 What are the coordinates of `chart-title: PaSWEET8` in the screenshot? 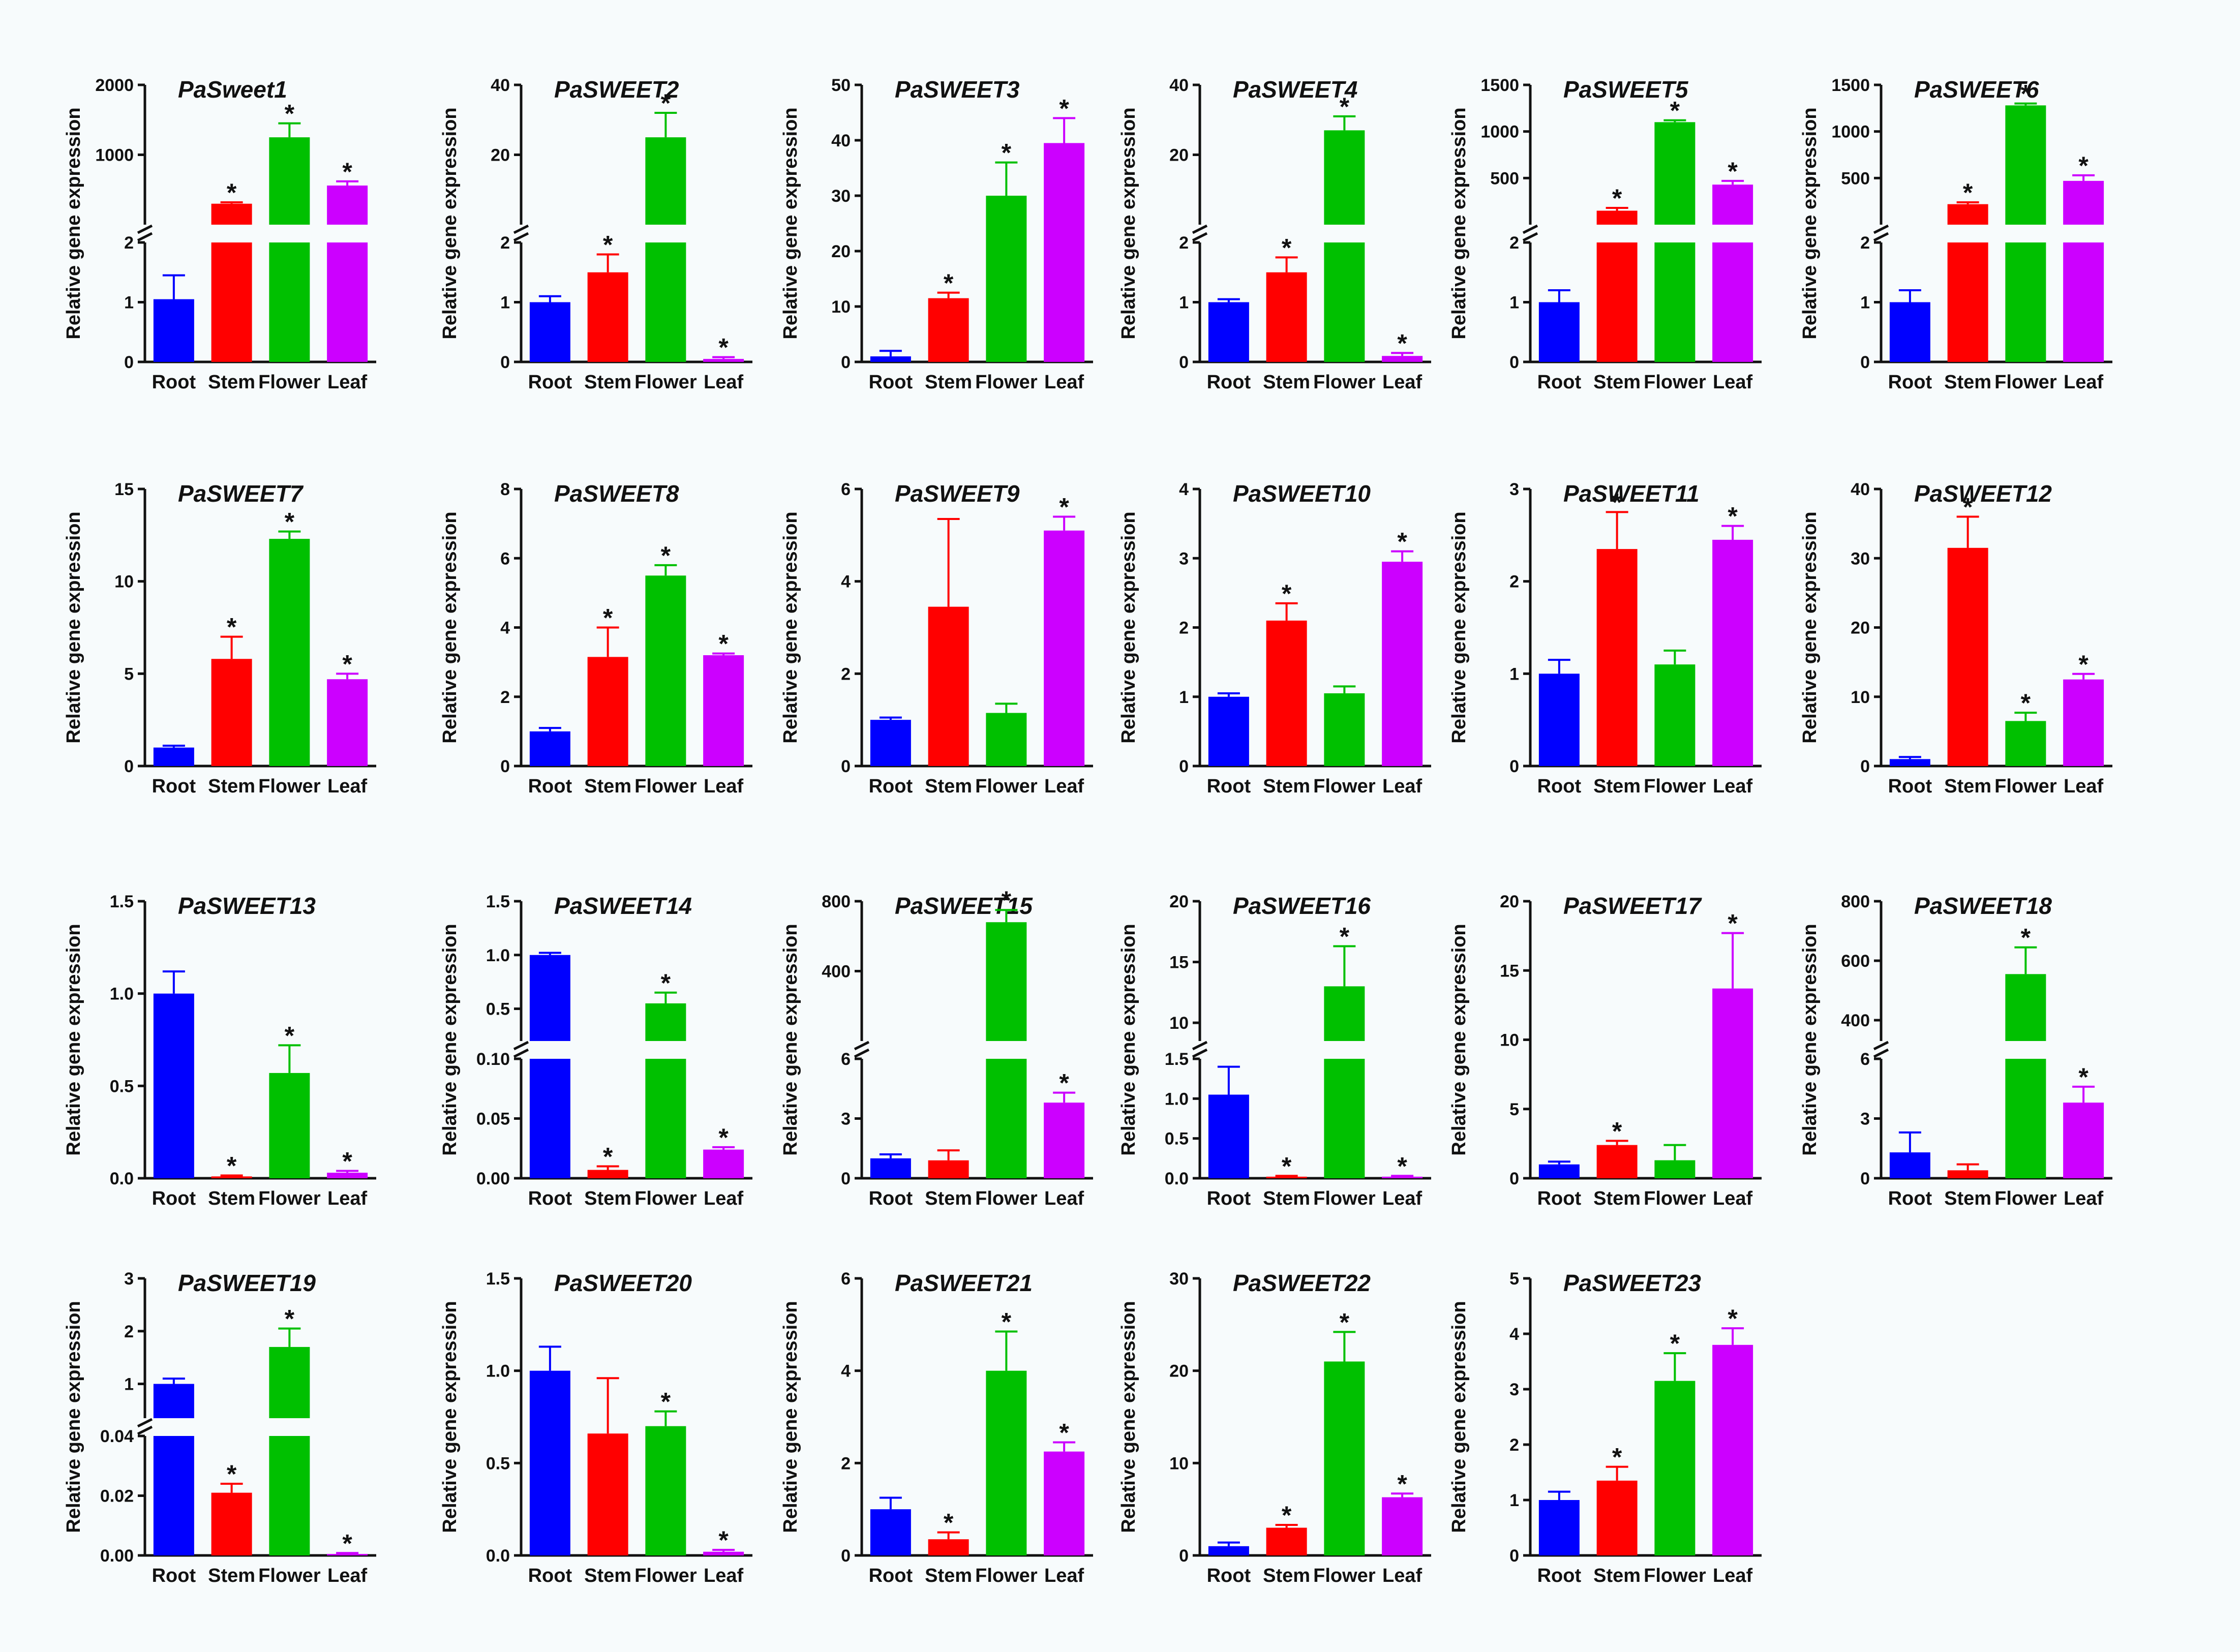 It's located at (617, 494).